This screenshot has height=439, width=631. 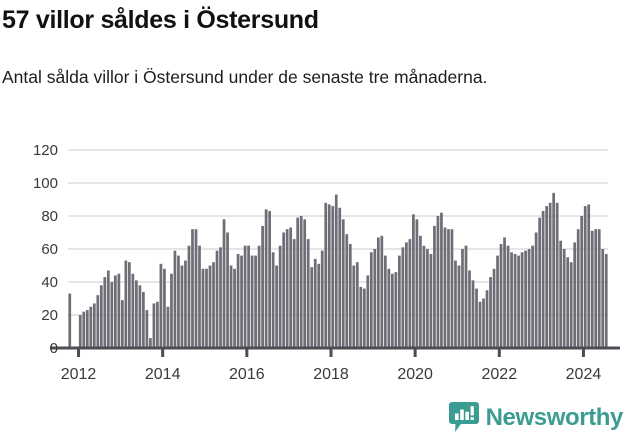 I want to click on x-tick-label: 2016, so click(x=247, y=374).